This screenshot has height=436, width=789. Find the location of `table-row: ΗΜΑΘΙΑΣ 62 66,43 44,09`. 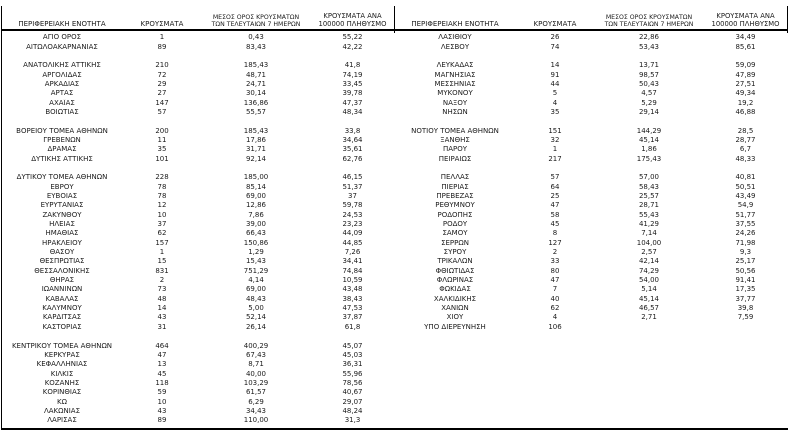

table-row: ΗΜΑΘΙΑΣ 62 66,43 44,09 is located at coordinates (198, 233).